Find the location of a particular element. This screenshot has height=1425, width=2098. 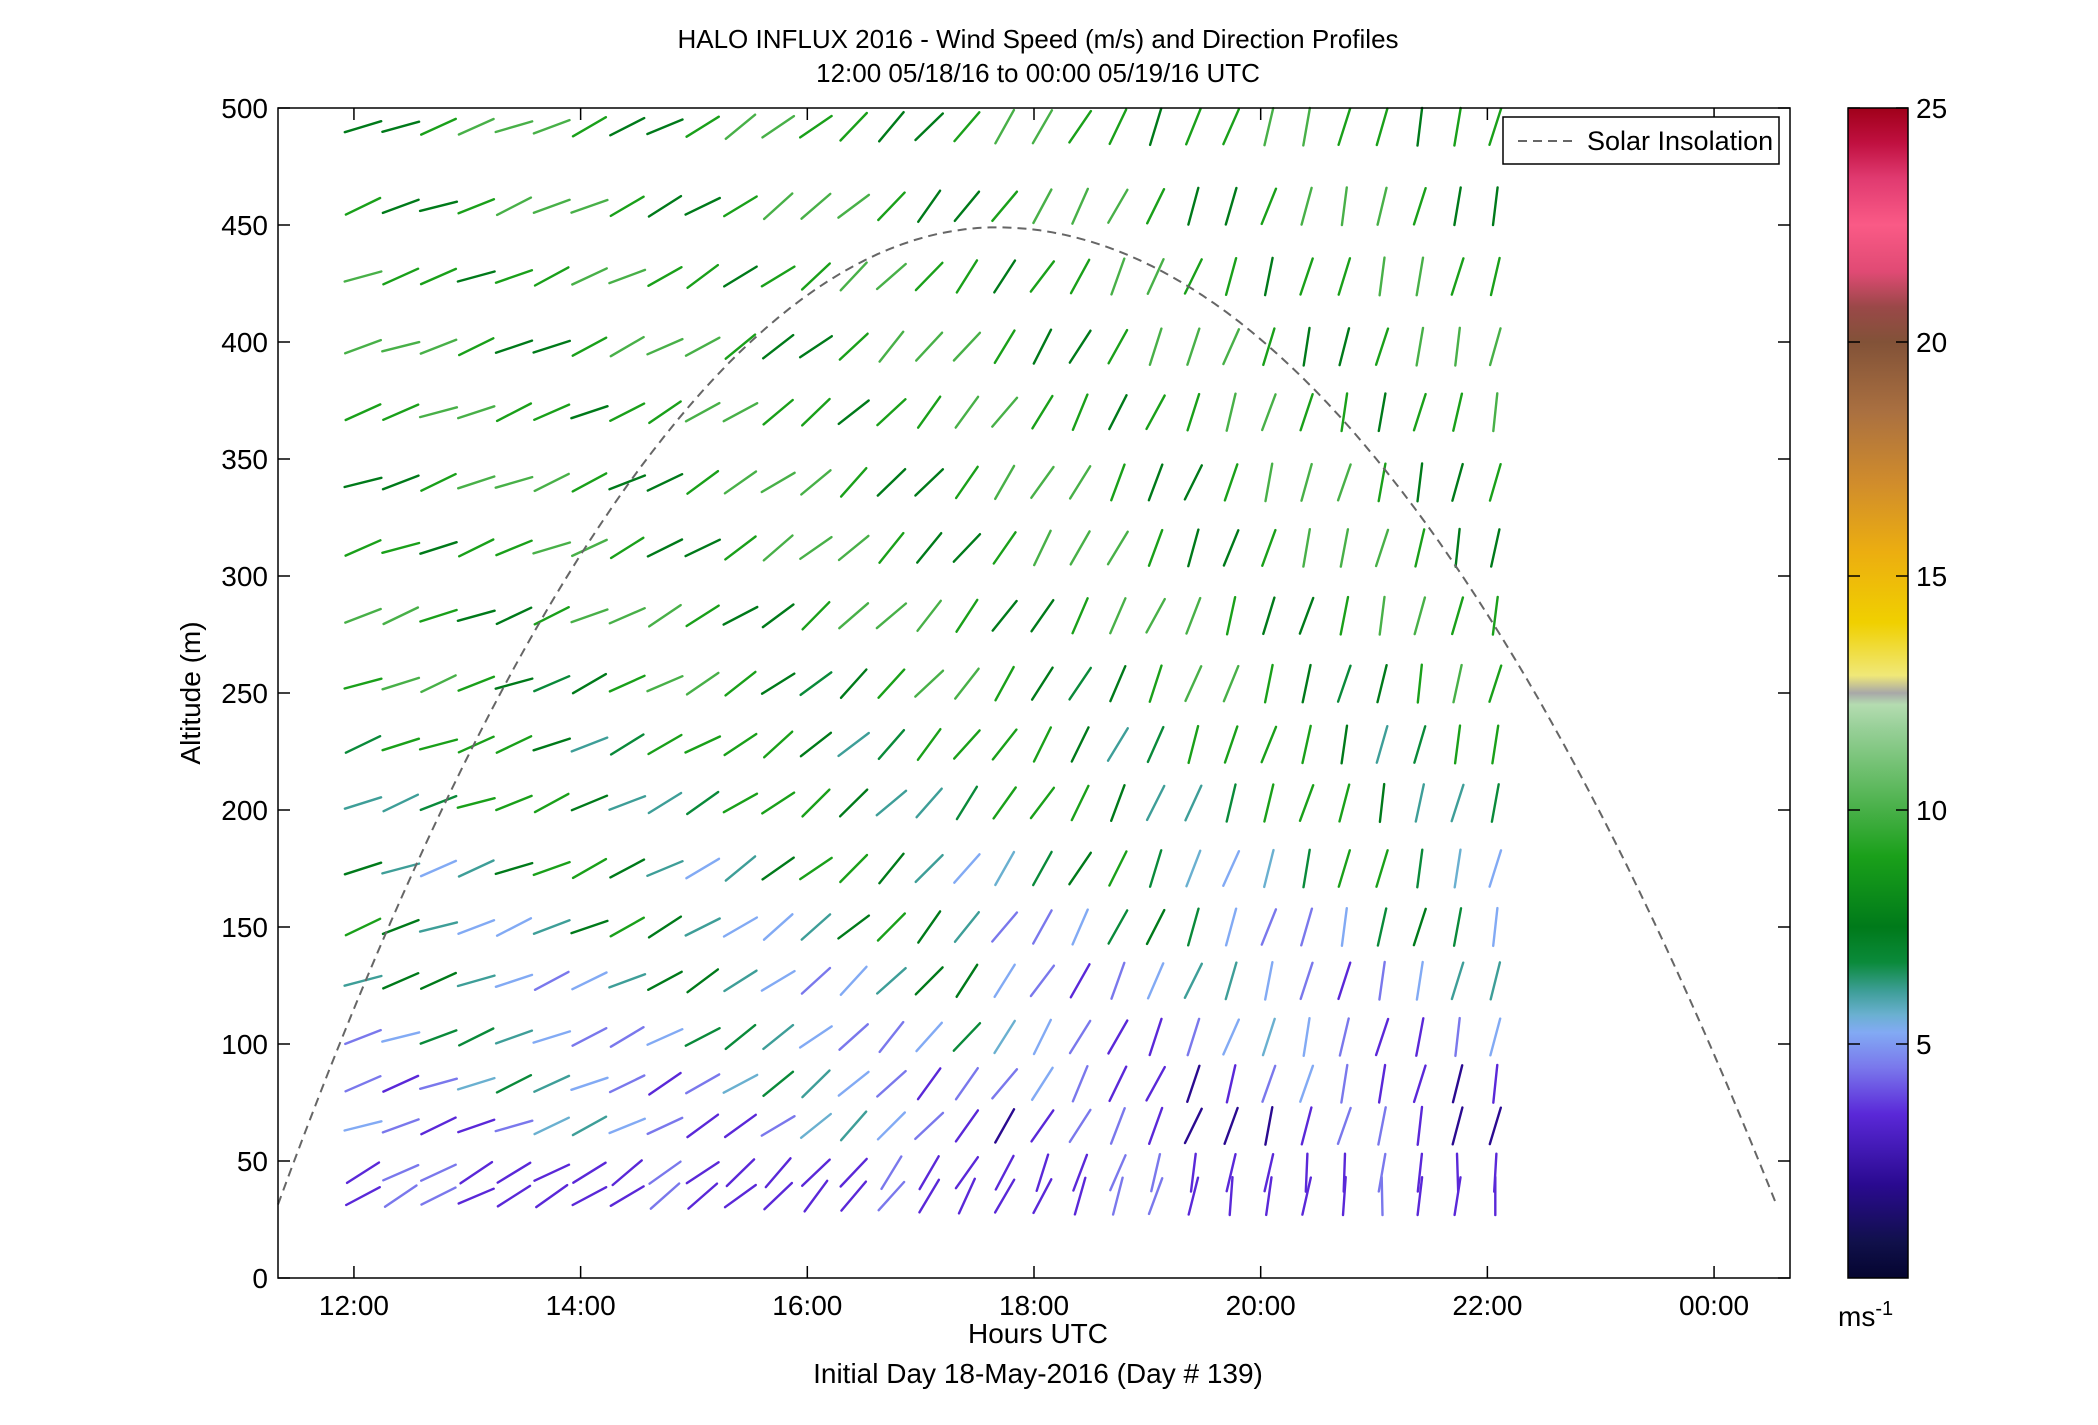

x-tick-label: 20:00 is located at coordinates (1261, 1305).